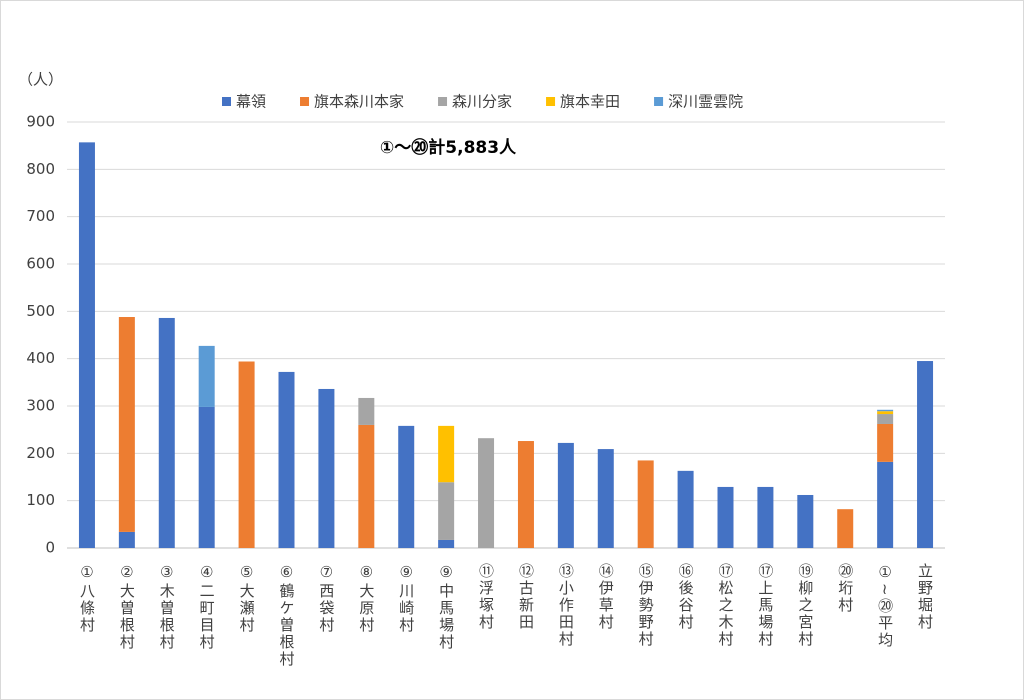  Describe the element at coordinates (686, 597) in the screenshot. I see `x-tick-label: ⑯後谷村` at that location.